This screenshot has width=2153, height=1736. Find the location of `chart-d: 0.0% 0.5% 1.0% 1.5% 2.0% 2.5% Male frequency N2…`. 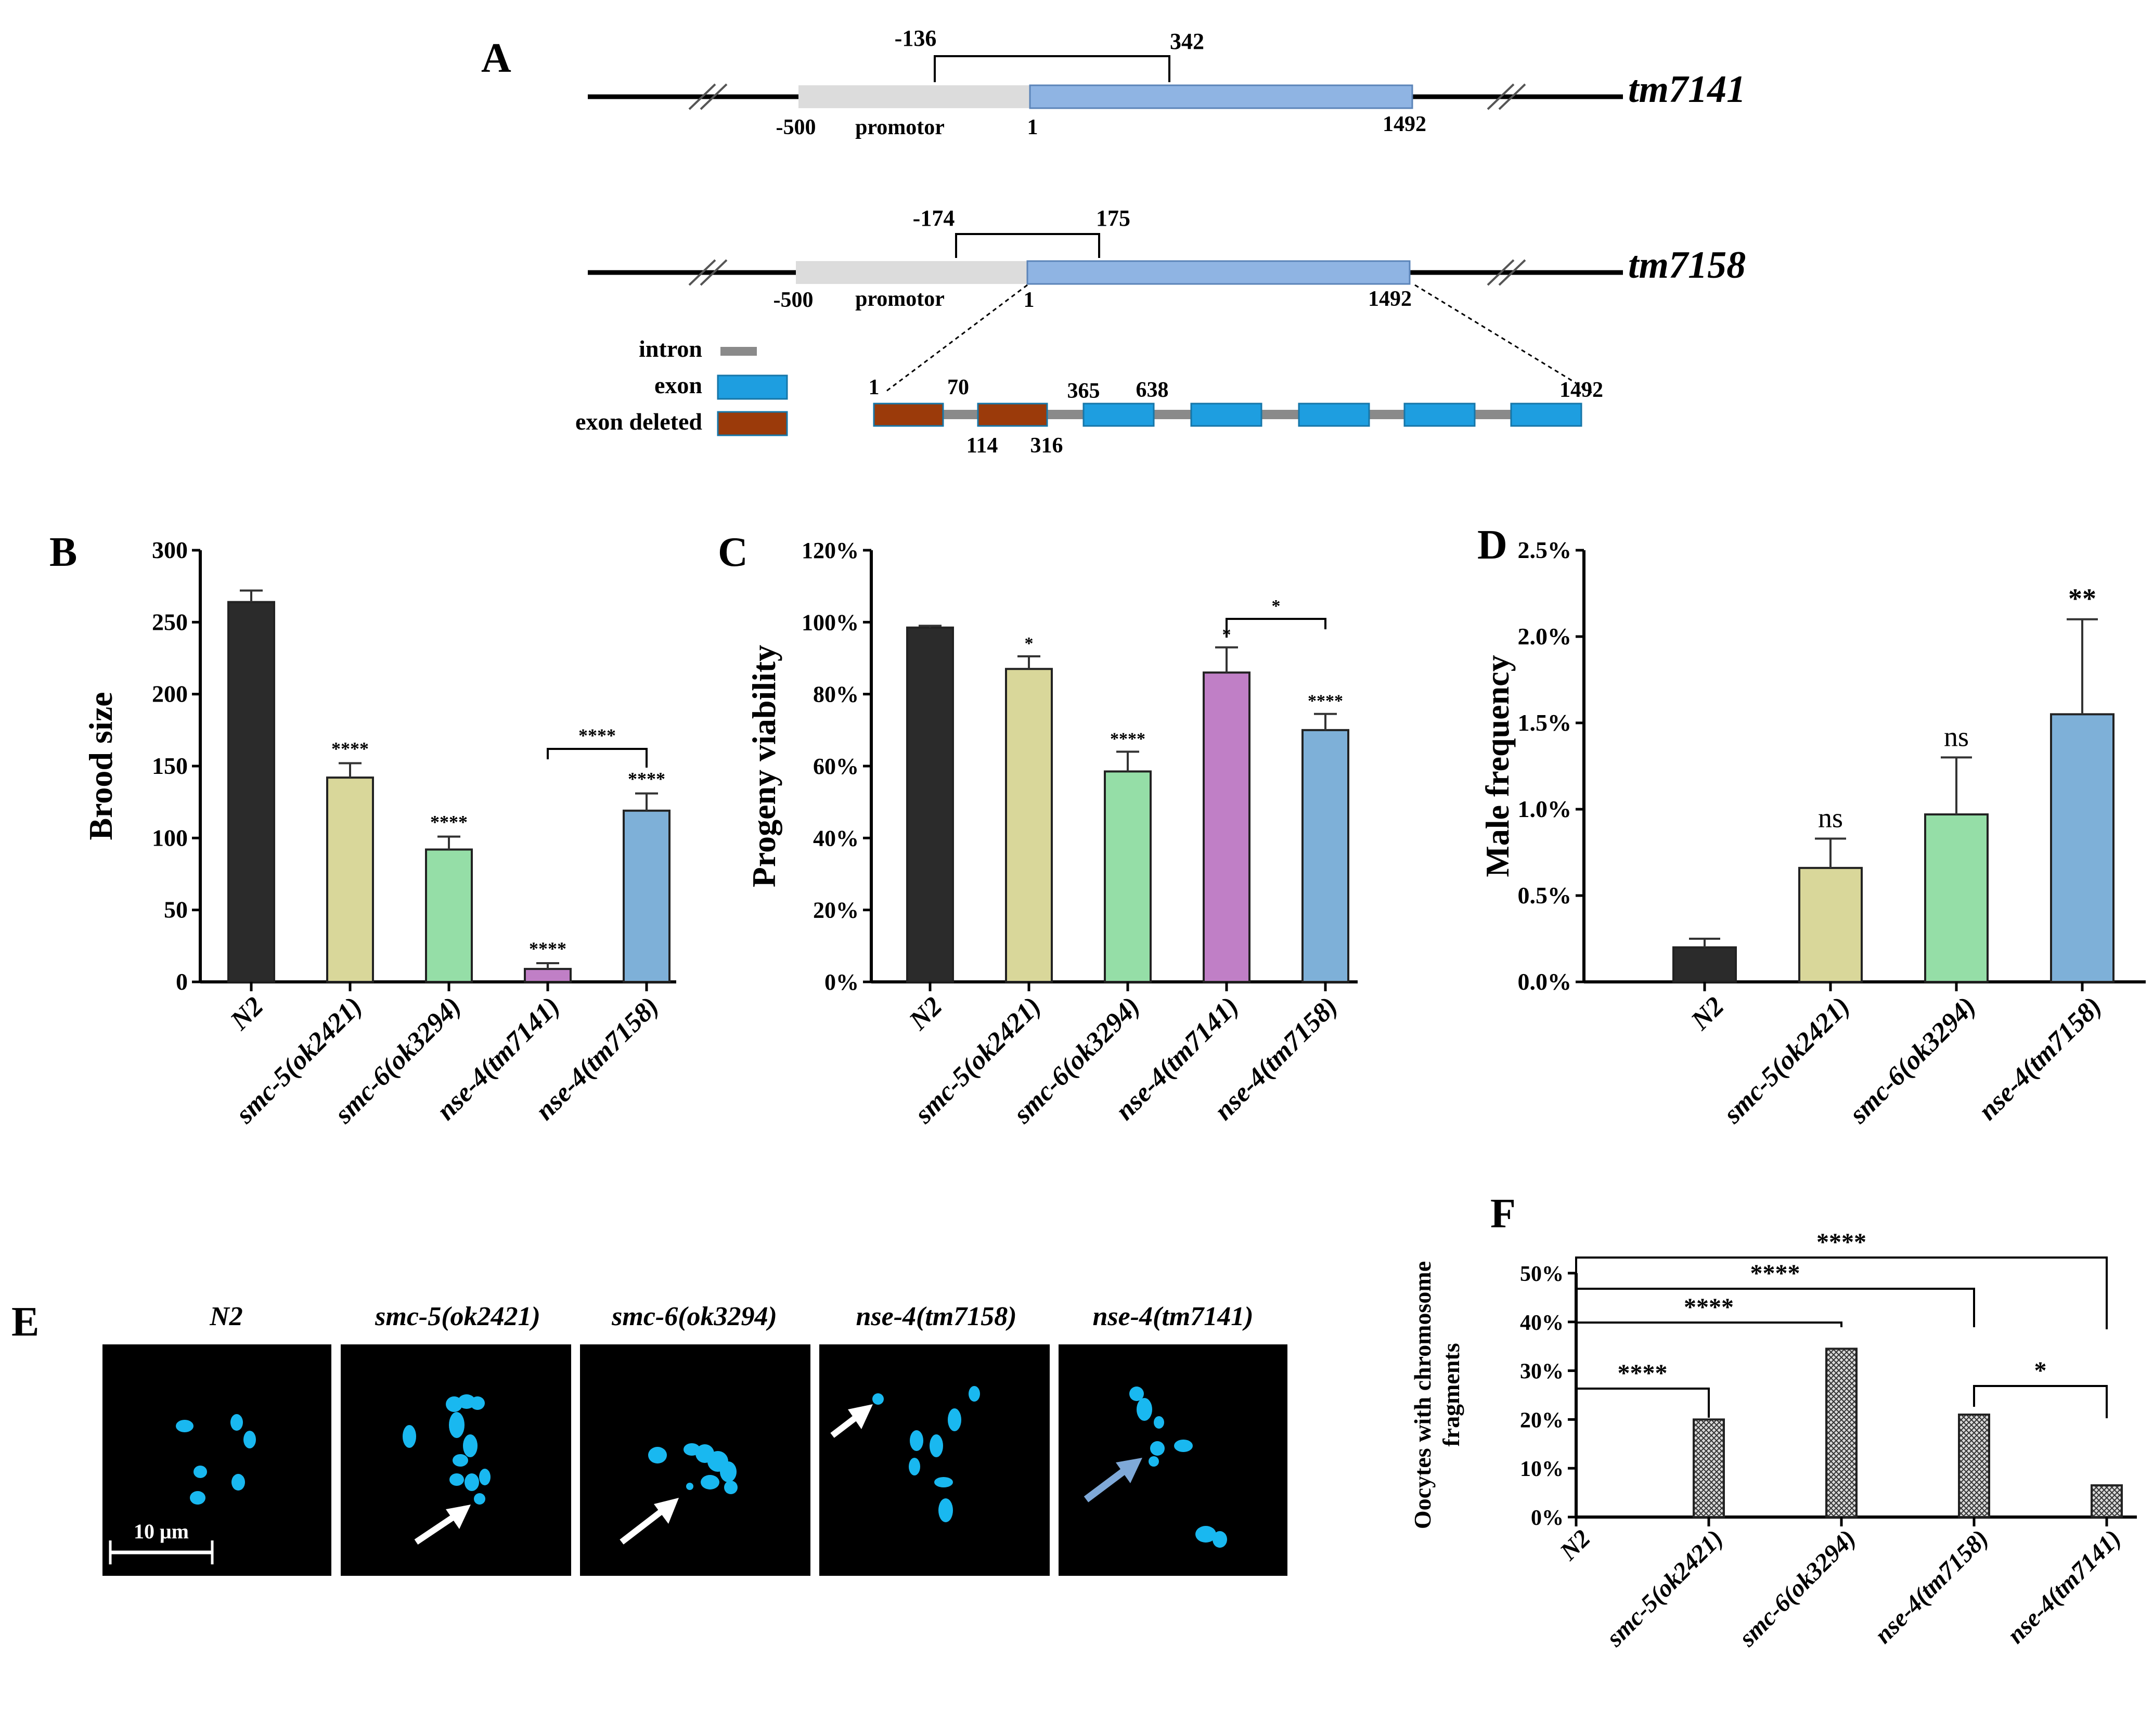

chart-d: 0.0% 0.5% 1.0% 1.5% 2.0% 2.5% Male frequency N2… is located at coordinates (1813, 833).